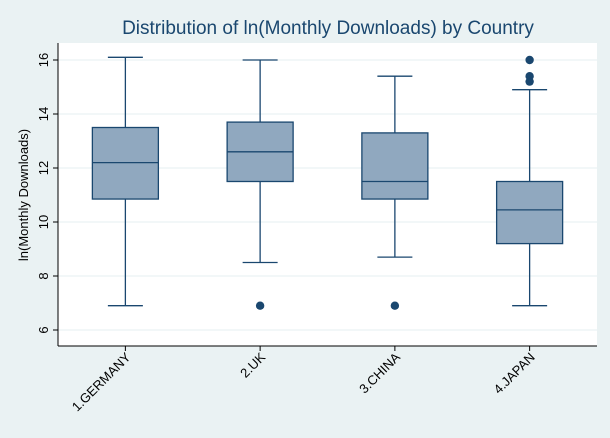  What do you see at coordinates (101, 381) in the screenshot?
I see `x-tick-label: 1.GERMANY` at bounding box center [101, 381].